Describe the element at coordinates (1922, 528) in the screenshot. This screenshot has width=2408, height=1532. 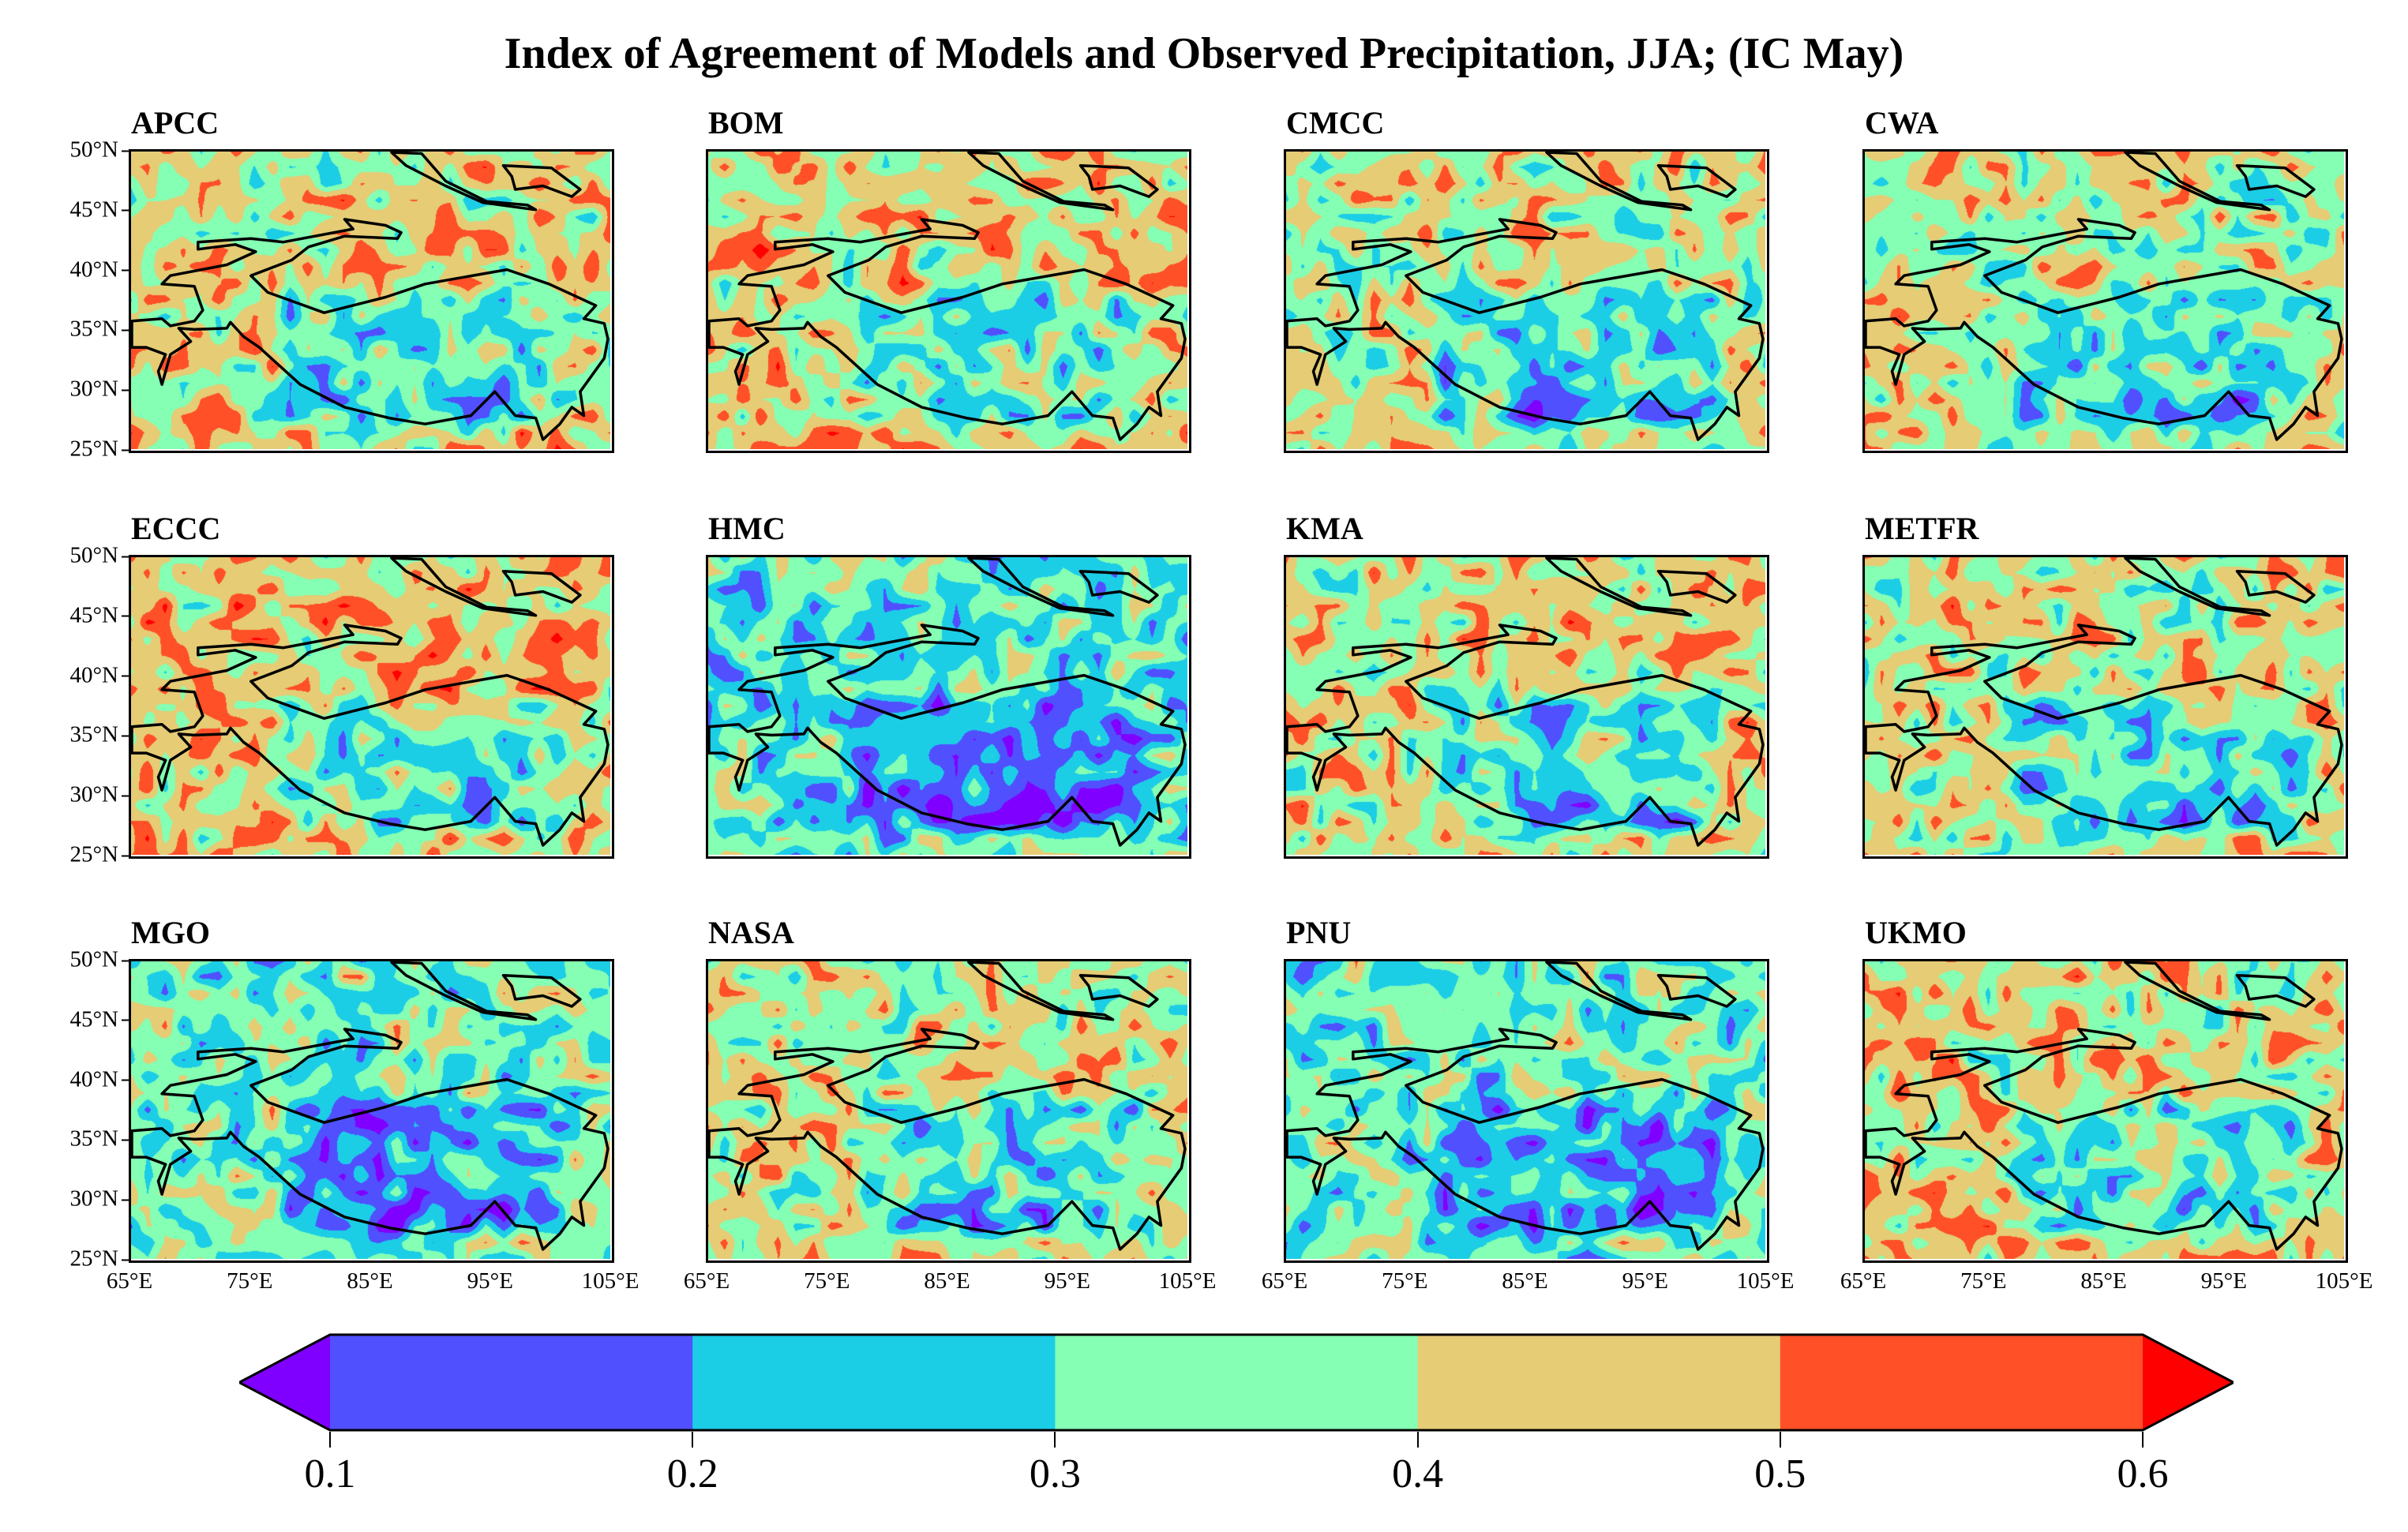
I see `panel-label: METFR` at that location.